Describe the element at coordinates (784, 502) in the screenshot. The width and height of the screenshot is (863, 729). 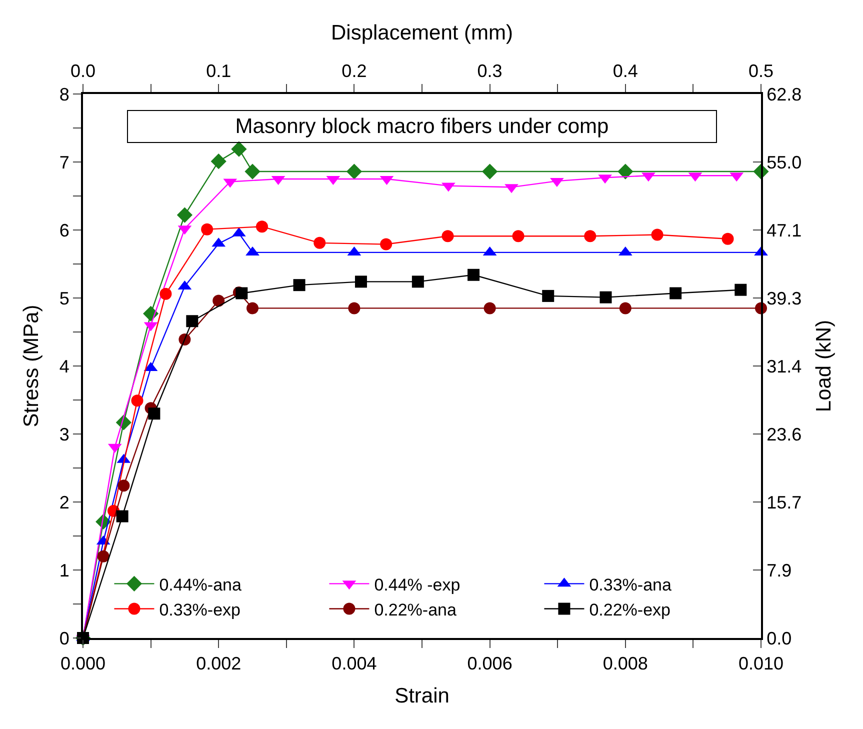
I see `y2-tick-label: 15.7` at that location.